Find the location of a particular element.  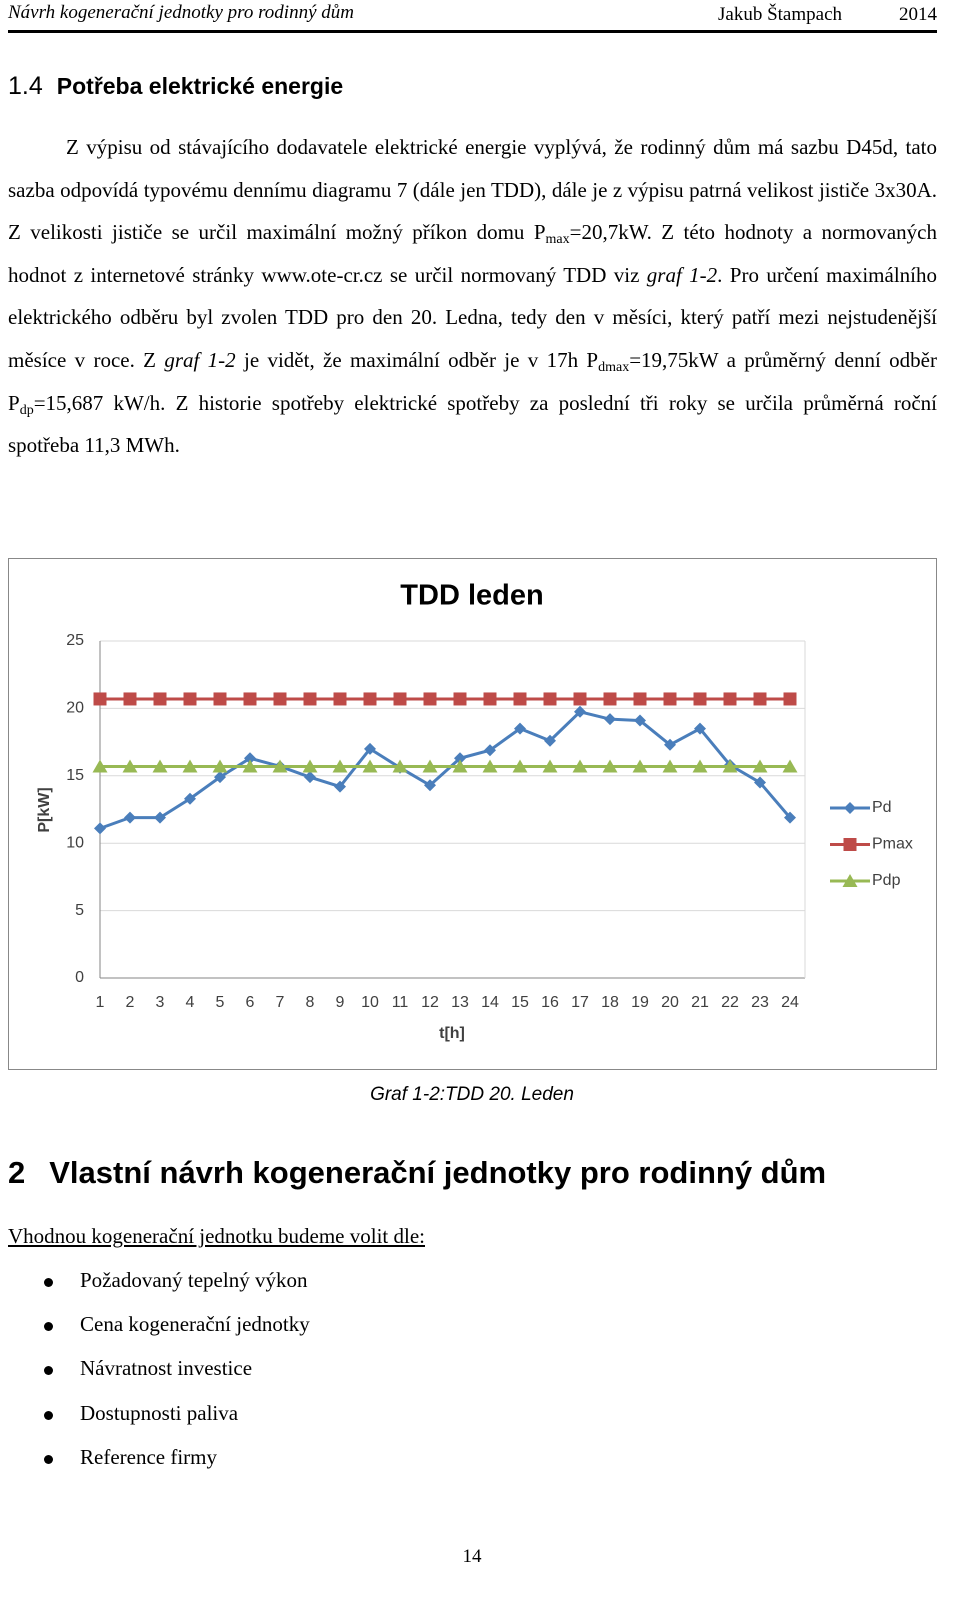

list-item: Požadovaný tepelný výkon is located at coordinates (194, 1280).